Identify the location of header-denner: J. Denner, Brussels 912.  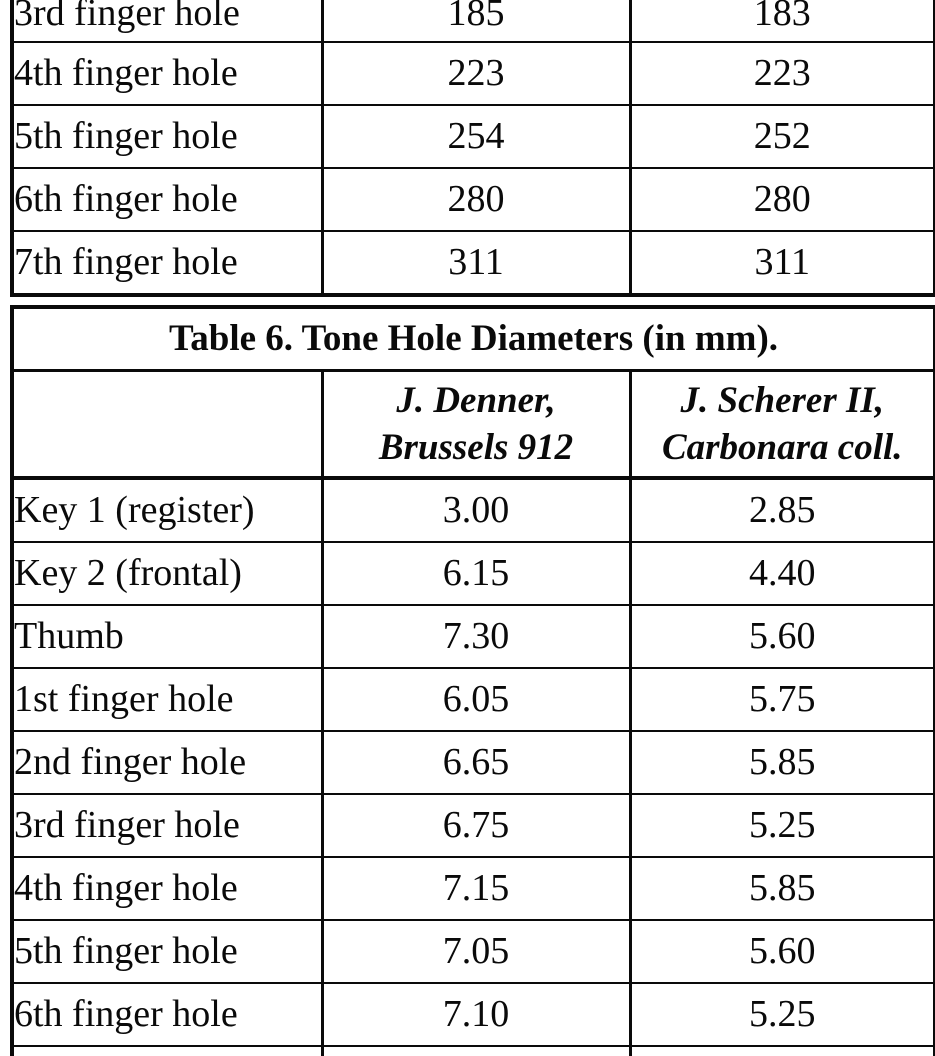
(476, 424).